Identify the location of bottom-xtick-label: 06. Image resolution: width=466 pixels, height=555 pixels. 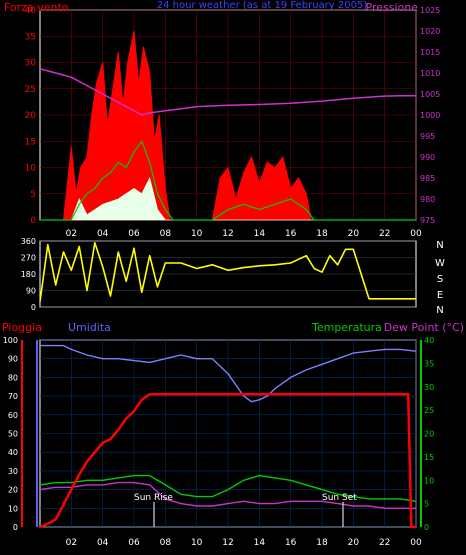
(134, 543).